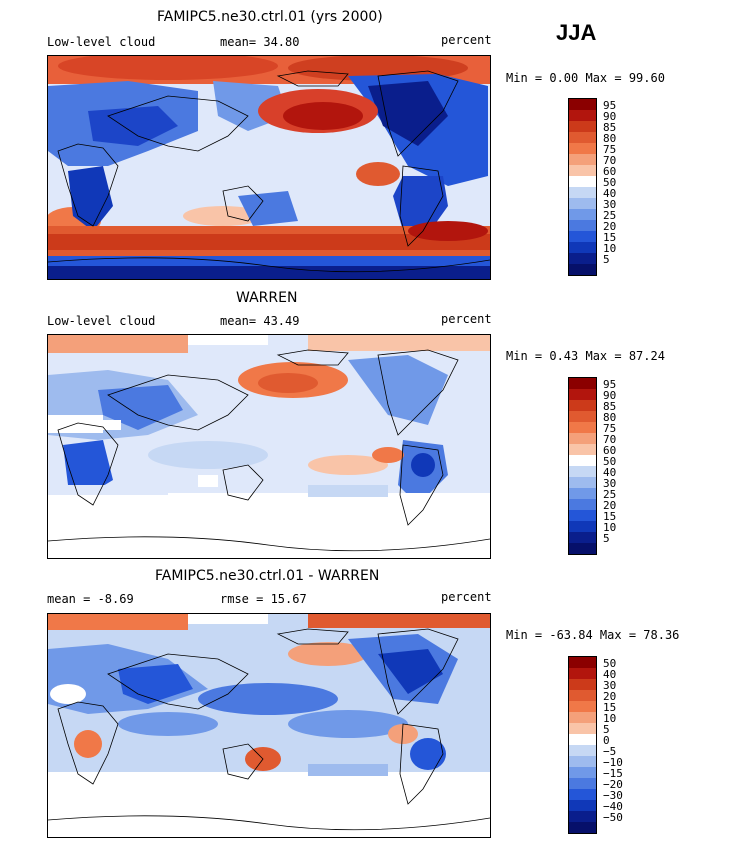 This screenshot has height=846, width=733. I want to click on panel-2-variable-label: Low-level cloud, so click(101, 321).